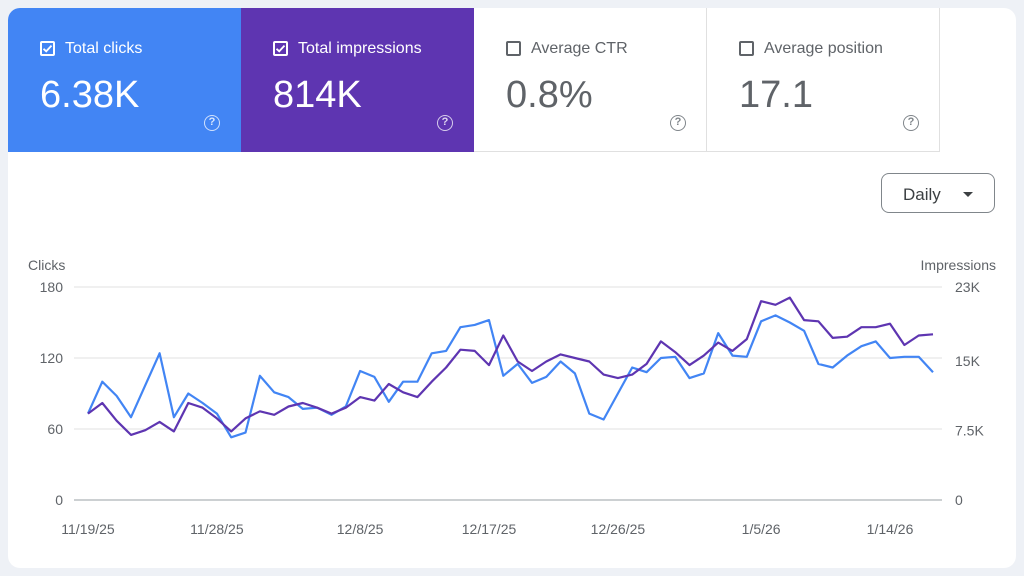 The height and width of the screenshot is (576, 1024). What do you see at coordinates (90, 95) in the screenshot?
I see `metric-value: 6.38K` at bounding box center [90, 95].